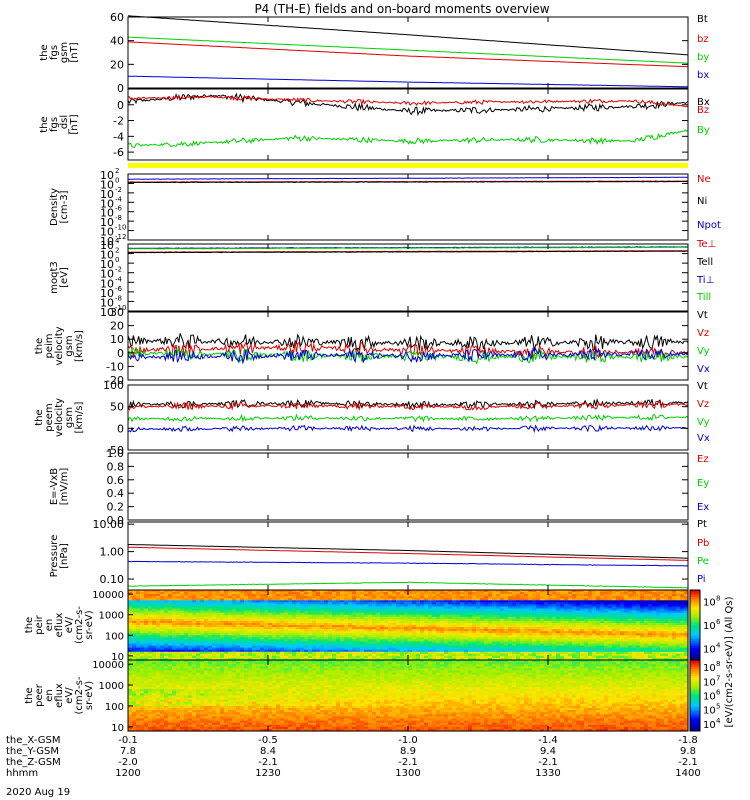 This screenshot has height=800, width=750. What do you see at coordinates (112, 552) in the screenshot?
I see `y-tick-label: 1.00` at bounding box center [112, 552].